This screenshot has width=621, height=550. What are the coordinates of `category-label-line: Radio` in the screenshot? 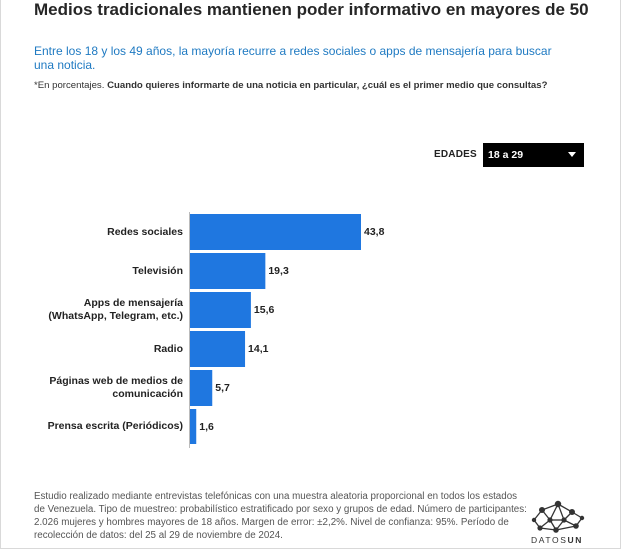 It's located at (168, 348).